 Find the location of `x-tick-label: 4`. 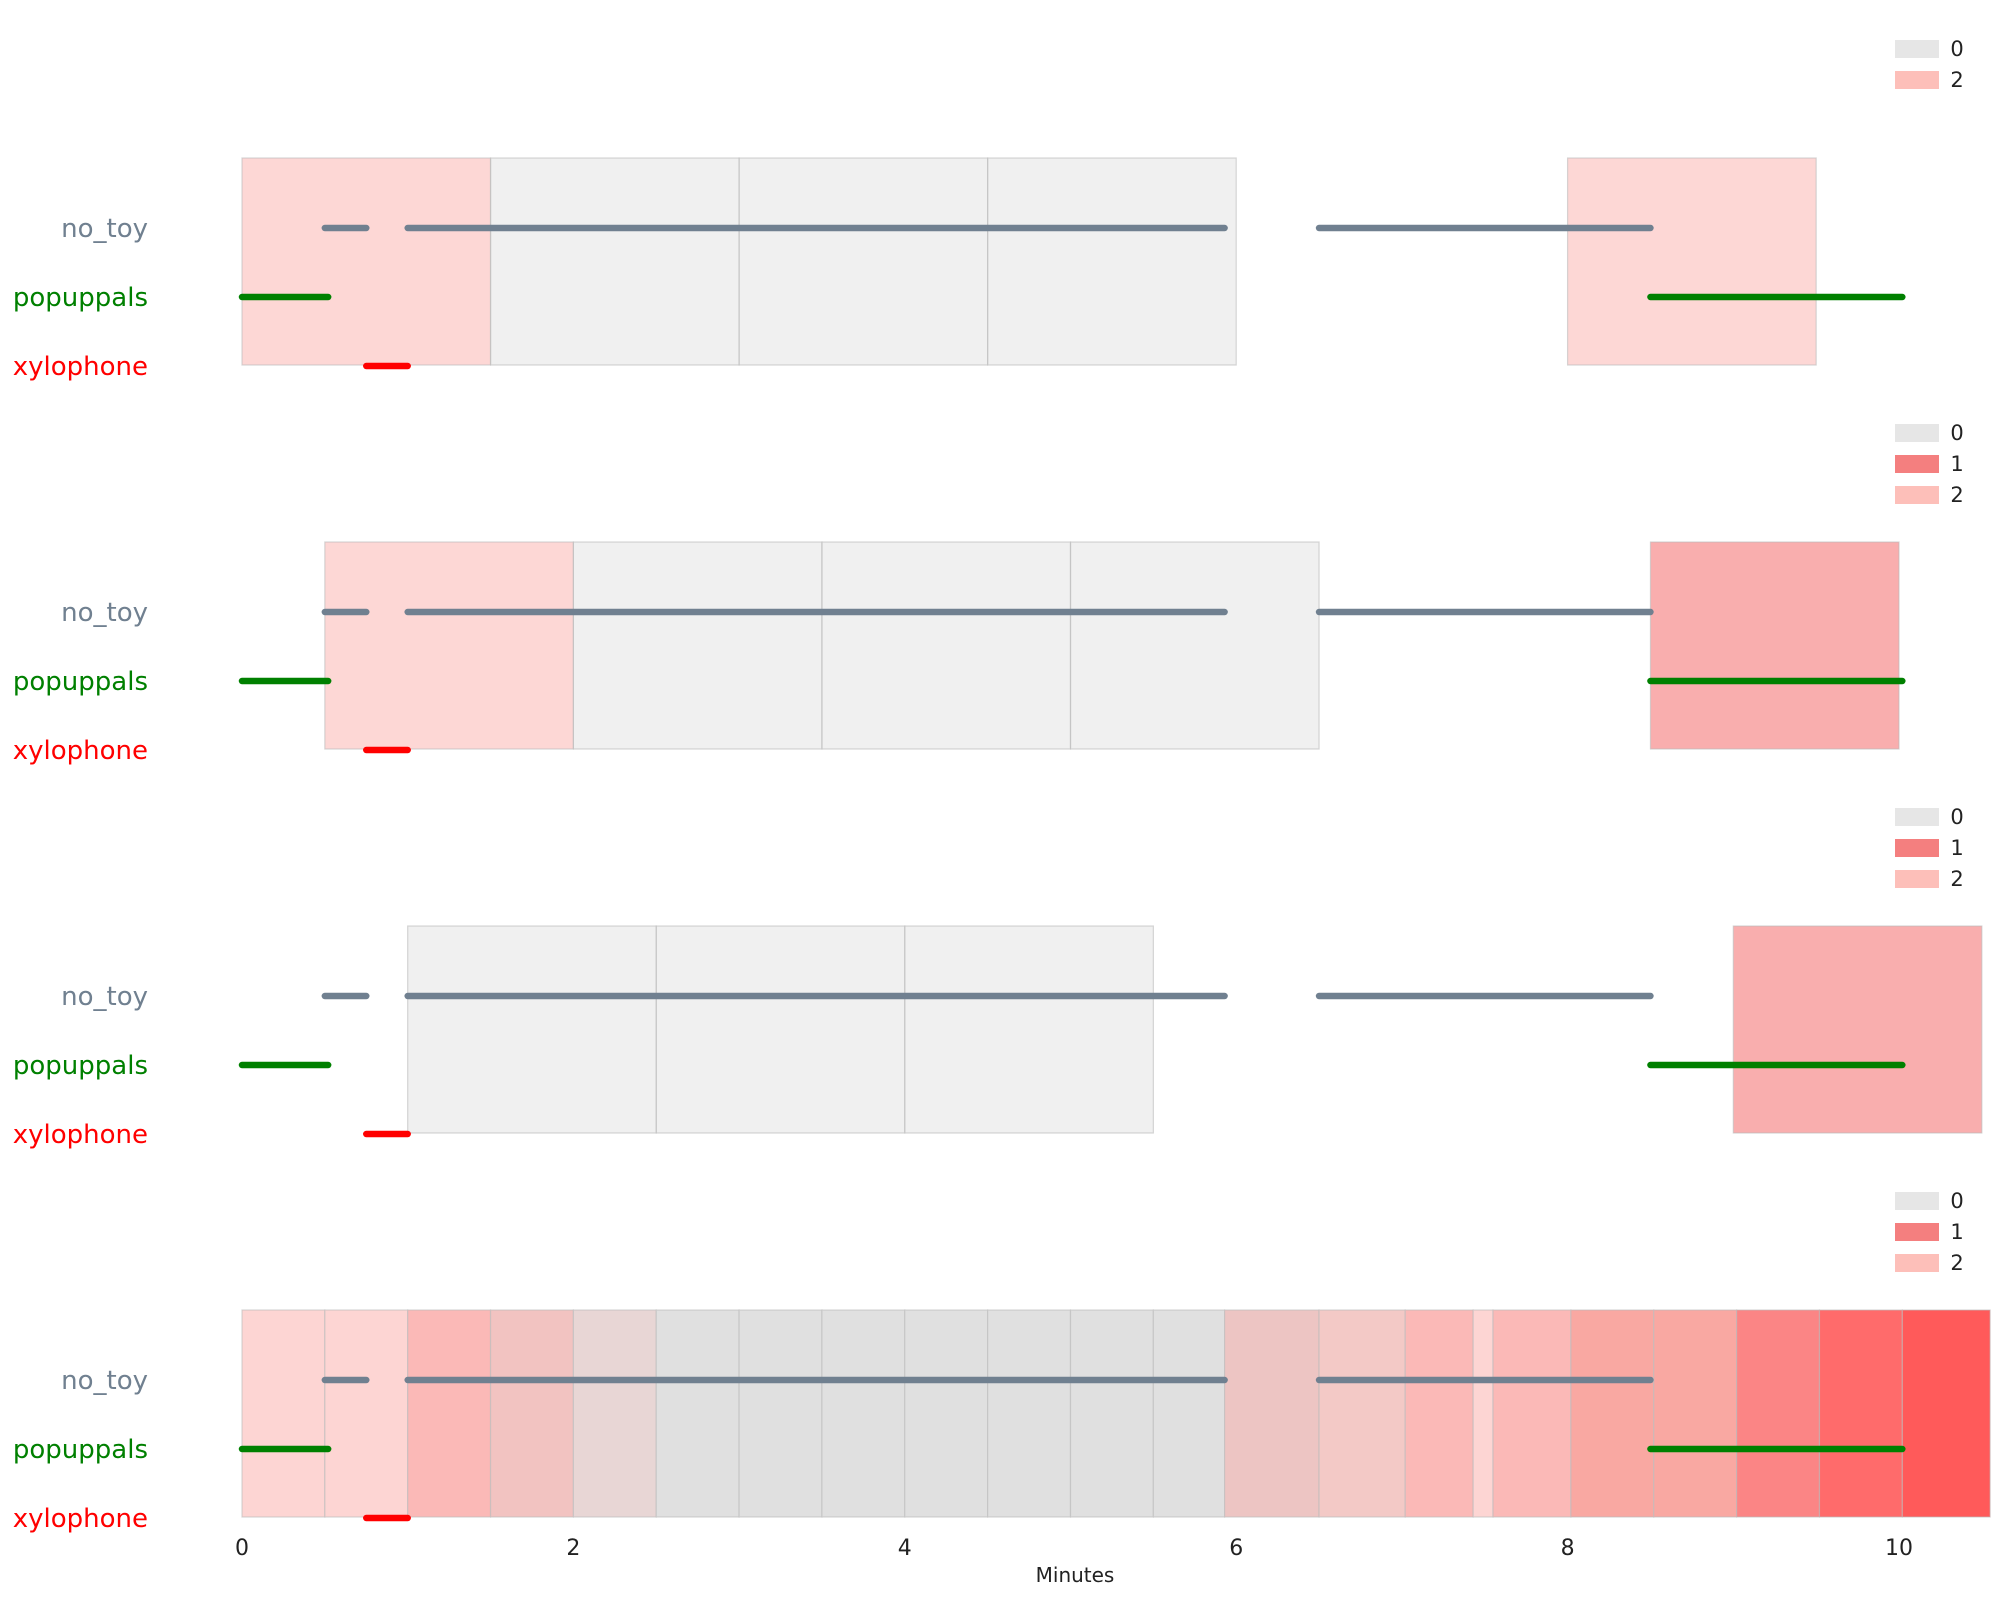

x-tick-label: 4 is located at coordinates (905, 1548).